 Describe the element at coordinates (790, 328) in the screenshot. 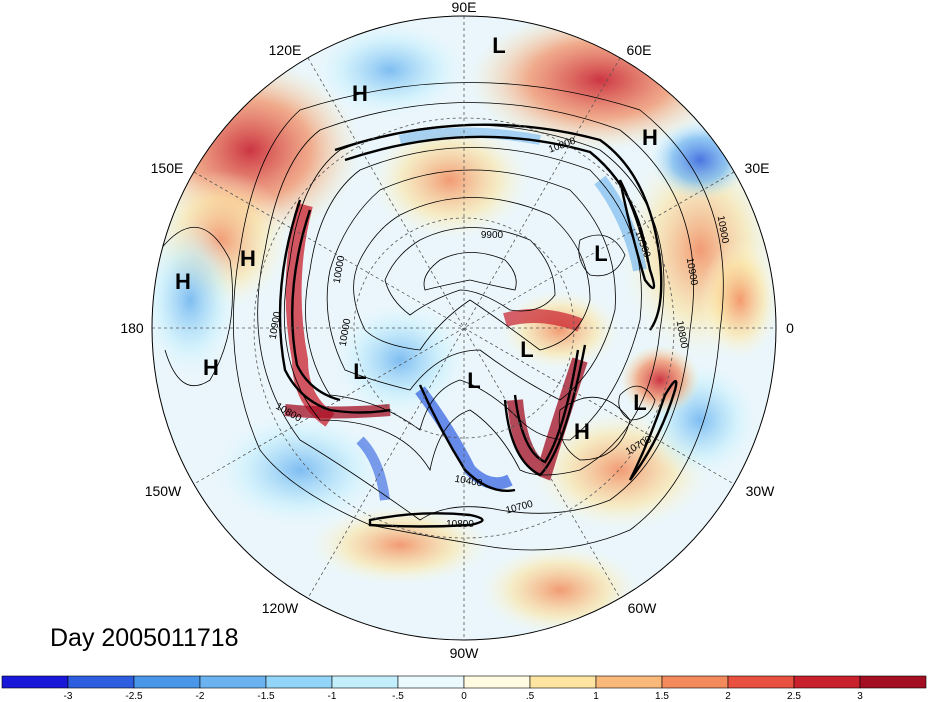

I see `longitude-label-0: 0` at that location.